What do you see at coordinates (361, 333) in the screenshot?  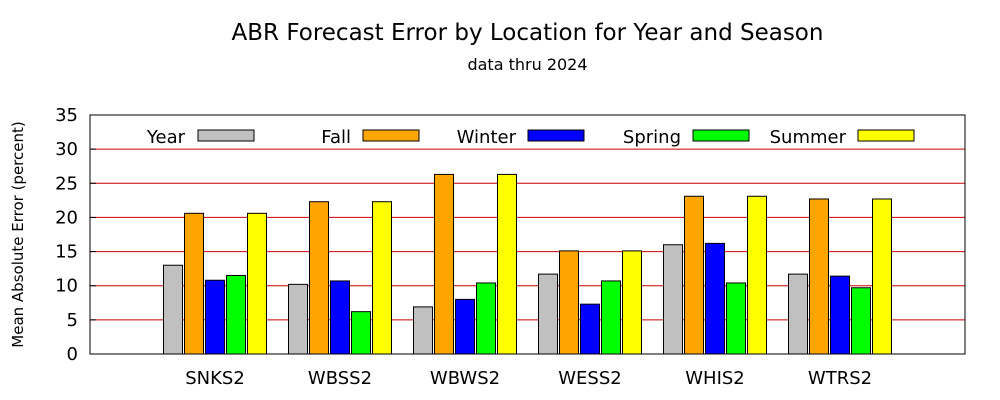 I see `bar-wbss2-spring` at bounding box center [361, 333].